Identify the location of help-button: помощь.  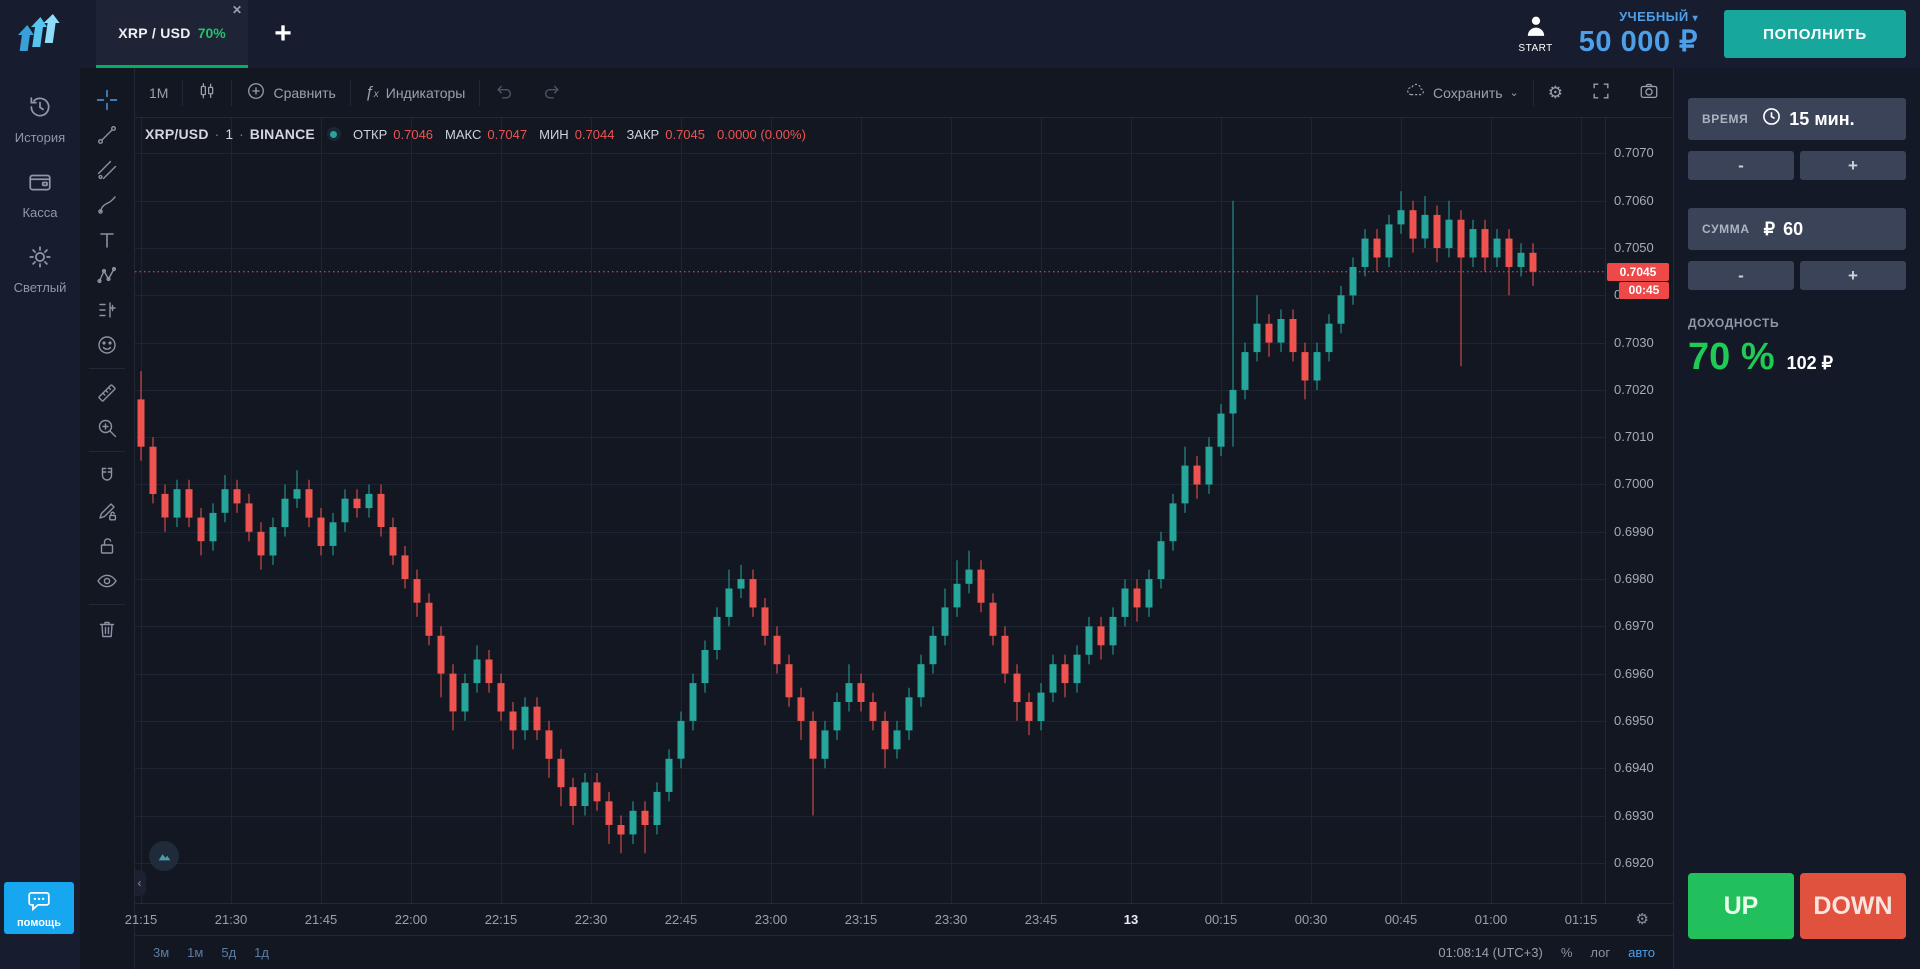
(39, 908).